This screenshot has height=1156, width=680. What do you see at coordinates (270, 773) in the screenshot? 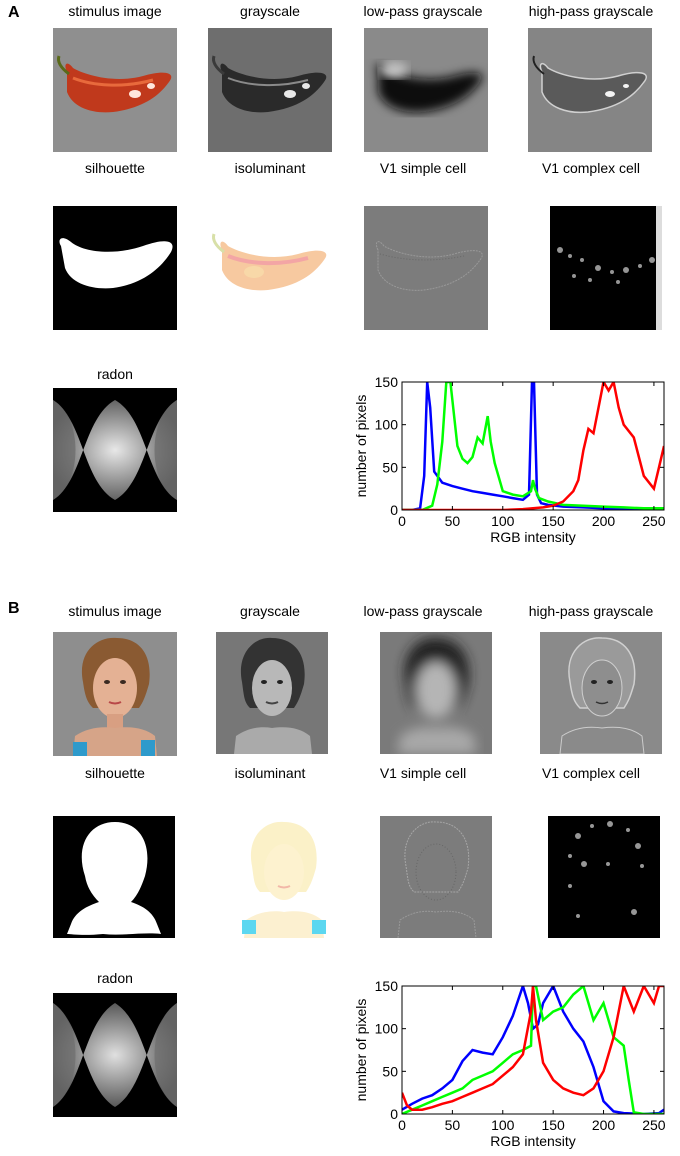
I see `caption-isoluminant-b: isoluminant` at bounding box center [270, 773].